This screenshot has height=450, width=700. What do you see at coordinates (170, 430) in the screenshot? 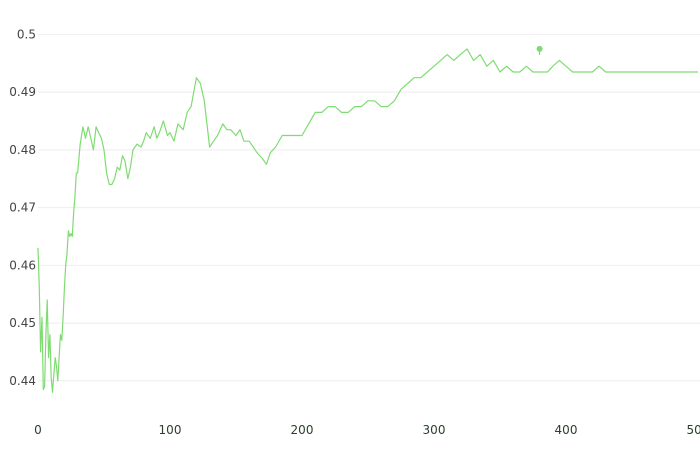
I see `x-tick-label: 100` at bounding box center [170, 430].